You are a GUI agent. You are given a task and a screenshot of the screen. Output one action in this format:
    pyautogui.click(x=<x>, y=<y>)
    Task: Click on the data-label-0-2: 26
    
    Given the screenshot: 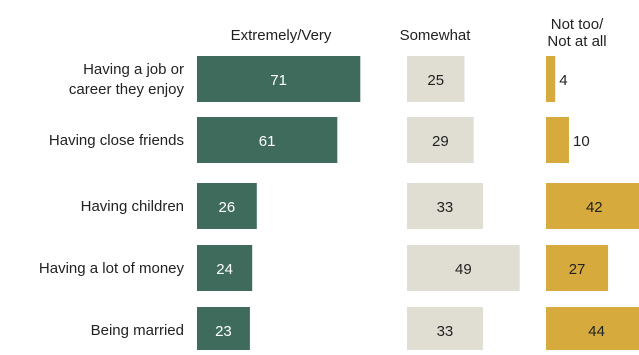 What is the action you would take?
    pyautogui.click(x=227, y=207)
    